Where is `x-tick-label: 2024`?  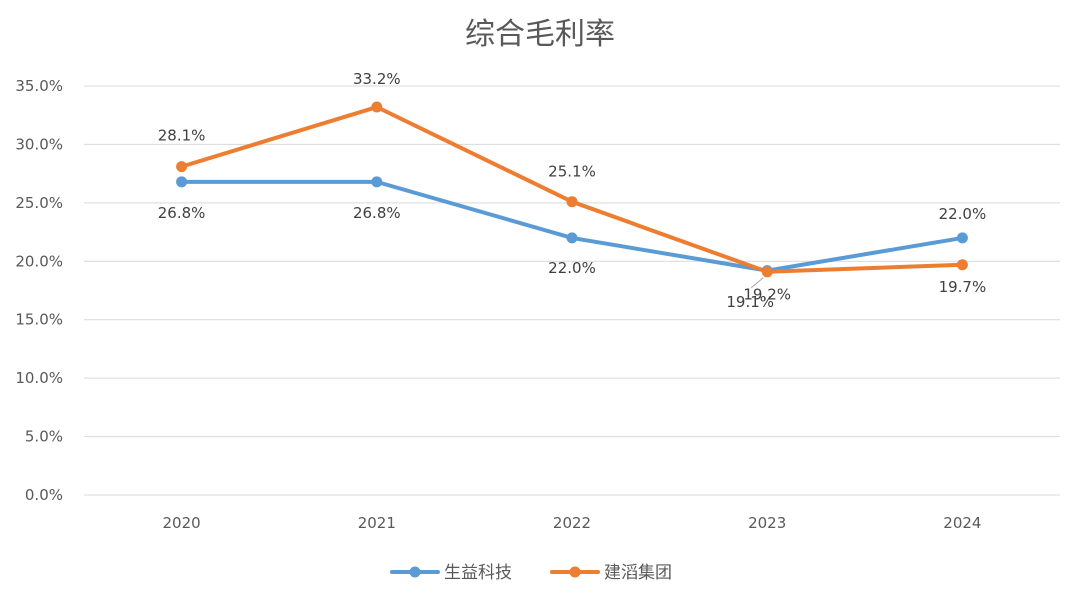 x-tick-label: 2024 is located at coordinates (962, 523).